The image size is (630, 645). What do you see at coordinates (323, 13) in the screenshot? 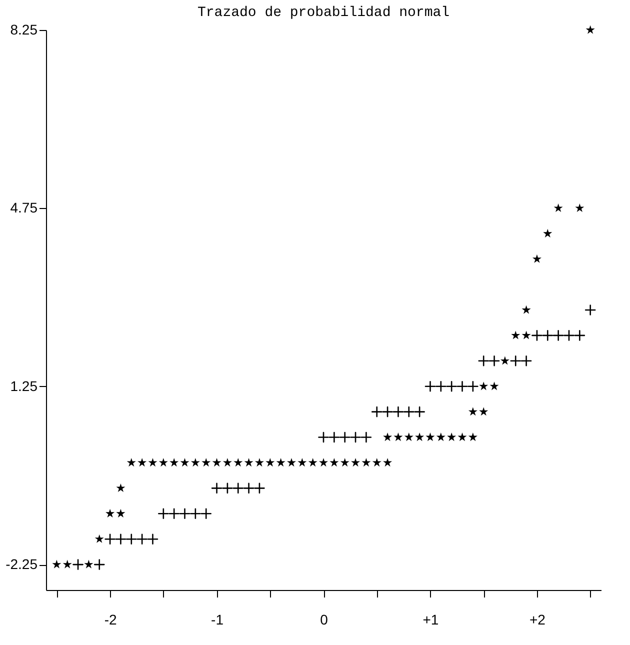
I see `chart-title: Trazado de probabilidad normal` at bounding box center [323, 13].